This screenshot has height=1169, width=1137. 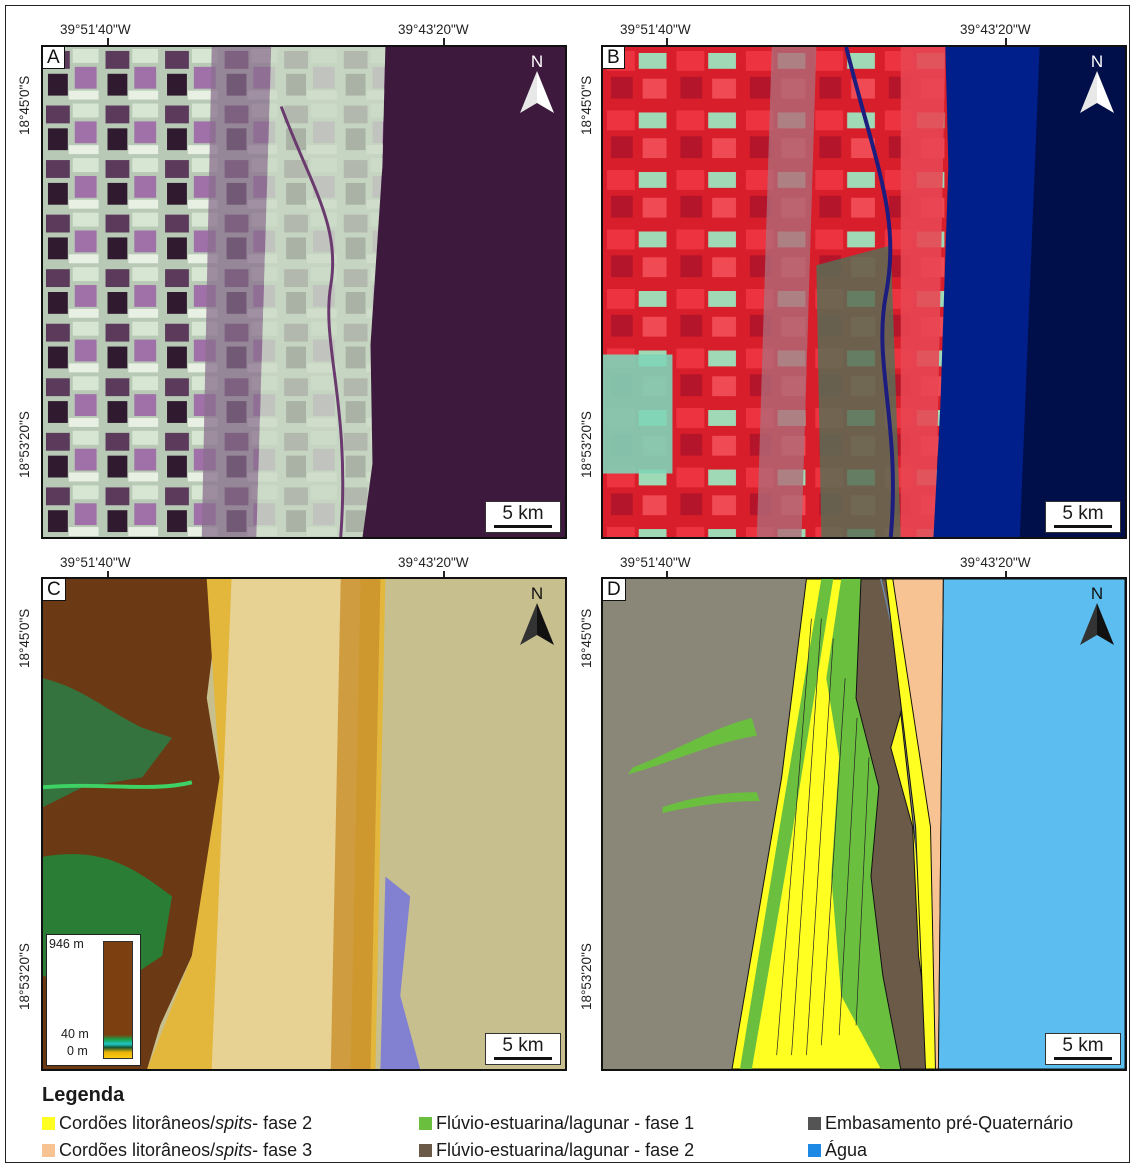 What do you see at coordinates (83, 1095) in the screenshot?
I see `legend-title: Legenda` at bounding box center [83, 1095].